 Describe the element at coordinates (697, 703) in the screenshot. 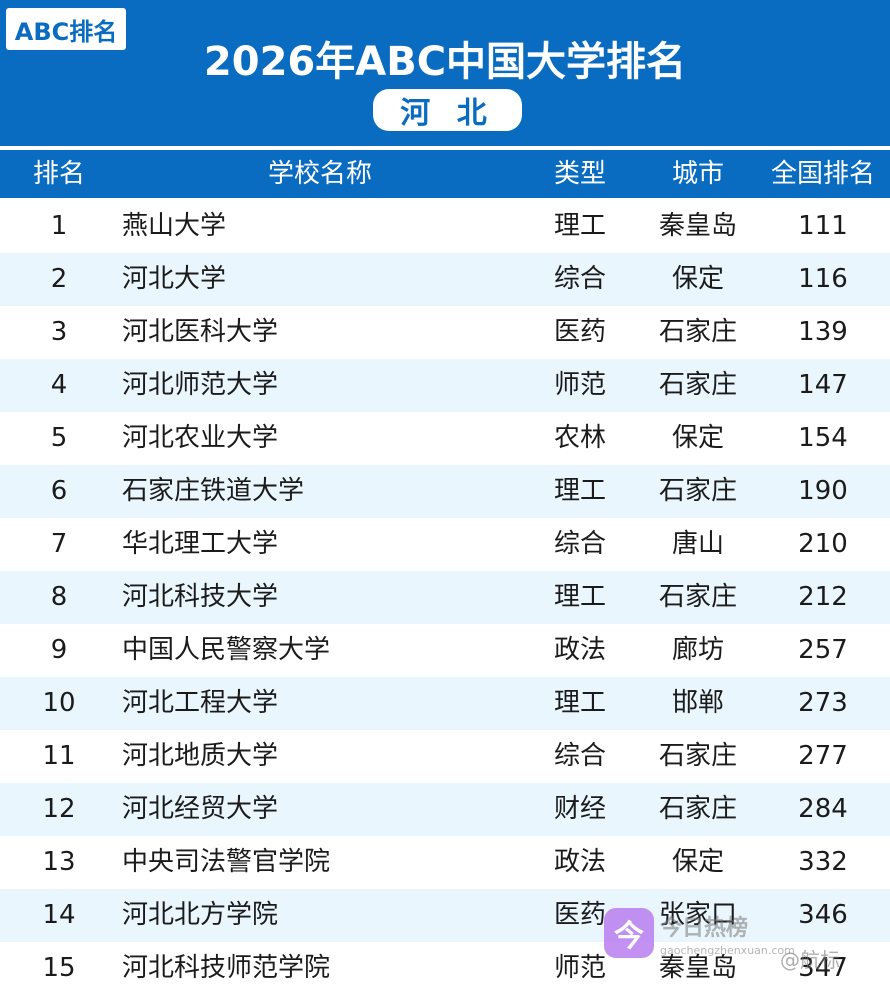

I see `city-cell: 邯郸` at that location.